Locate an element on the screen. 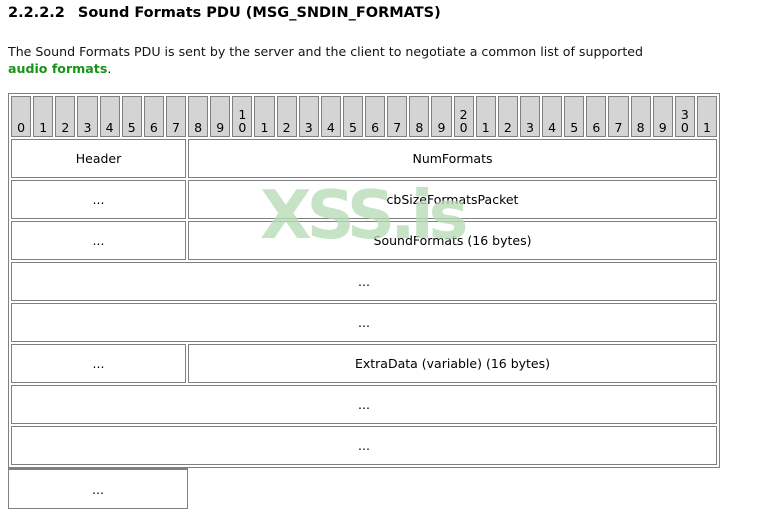  field-cell: NumFormats is located at coordinates (452, 158).